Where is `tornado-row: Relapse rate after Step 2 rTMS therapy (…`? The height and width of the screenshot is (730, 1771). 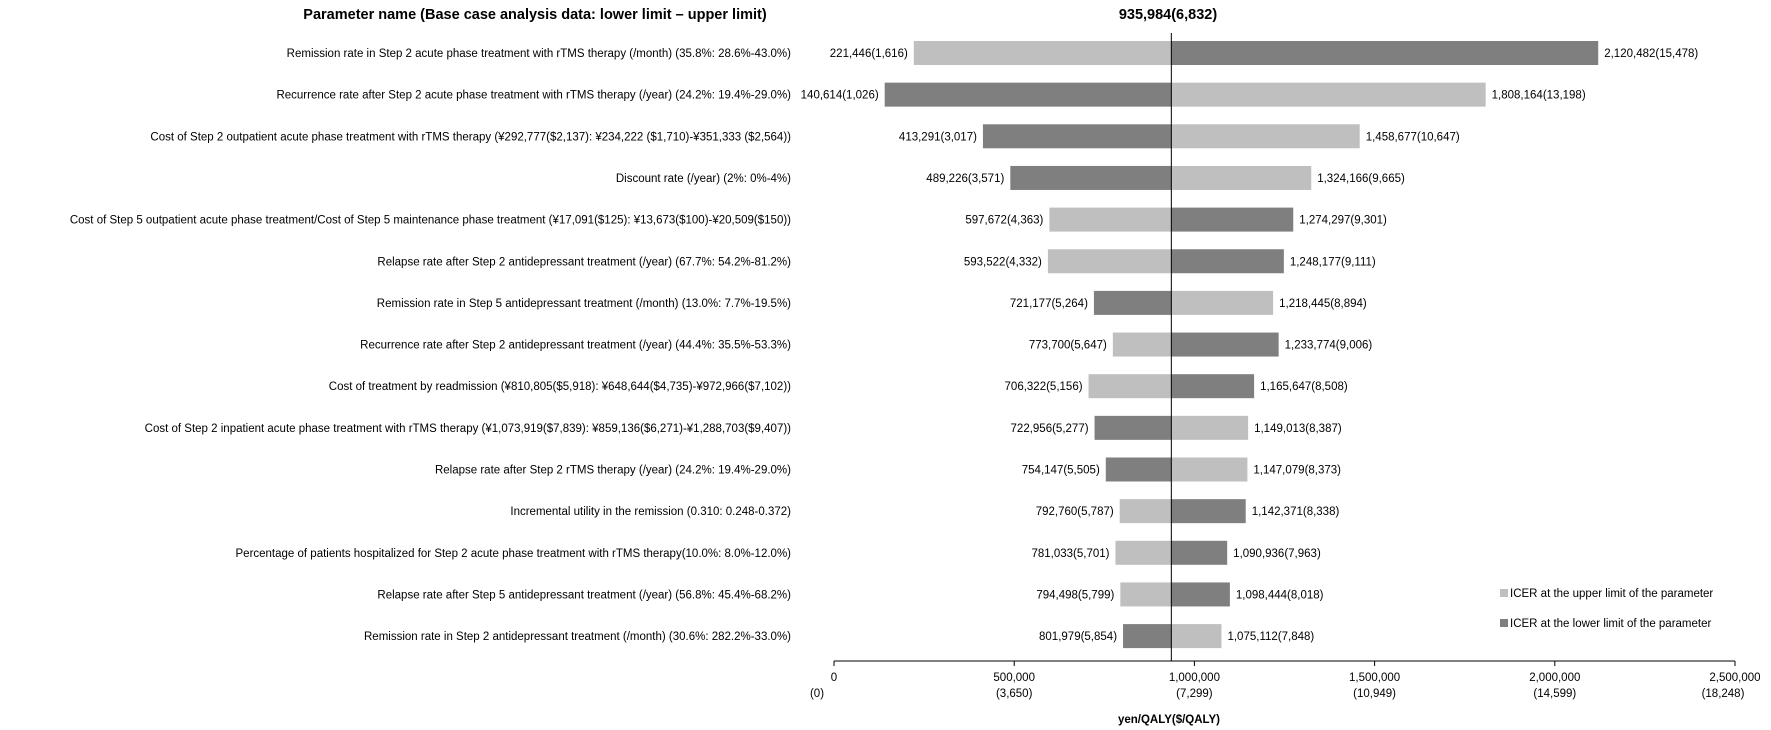 tornado-row: Relapse rate after Step 2 rTMS therapy (… is located at coordinates (888, 469).